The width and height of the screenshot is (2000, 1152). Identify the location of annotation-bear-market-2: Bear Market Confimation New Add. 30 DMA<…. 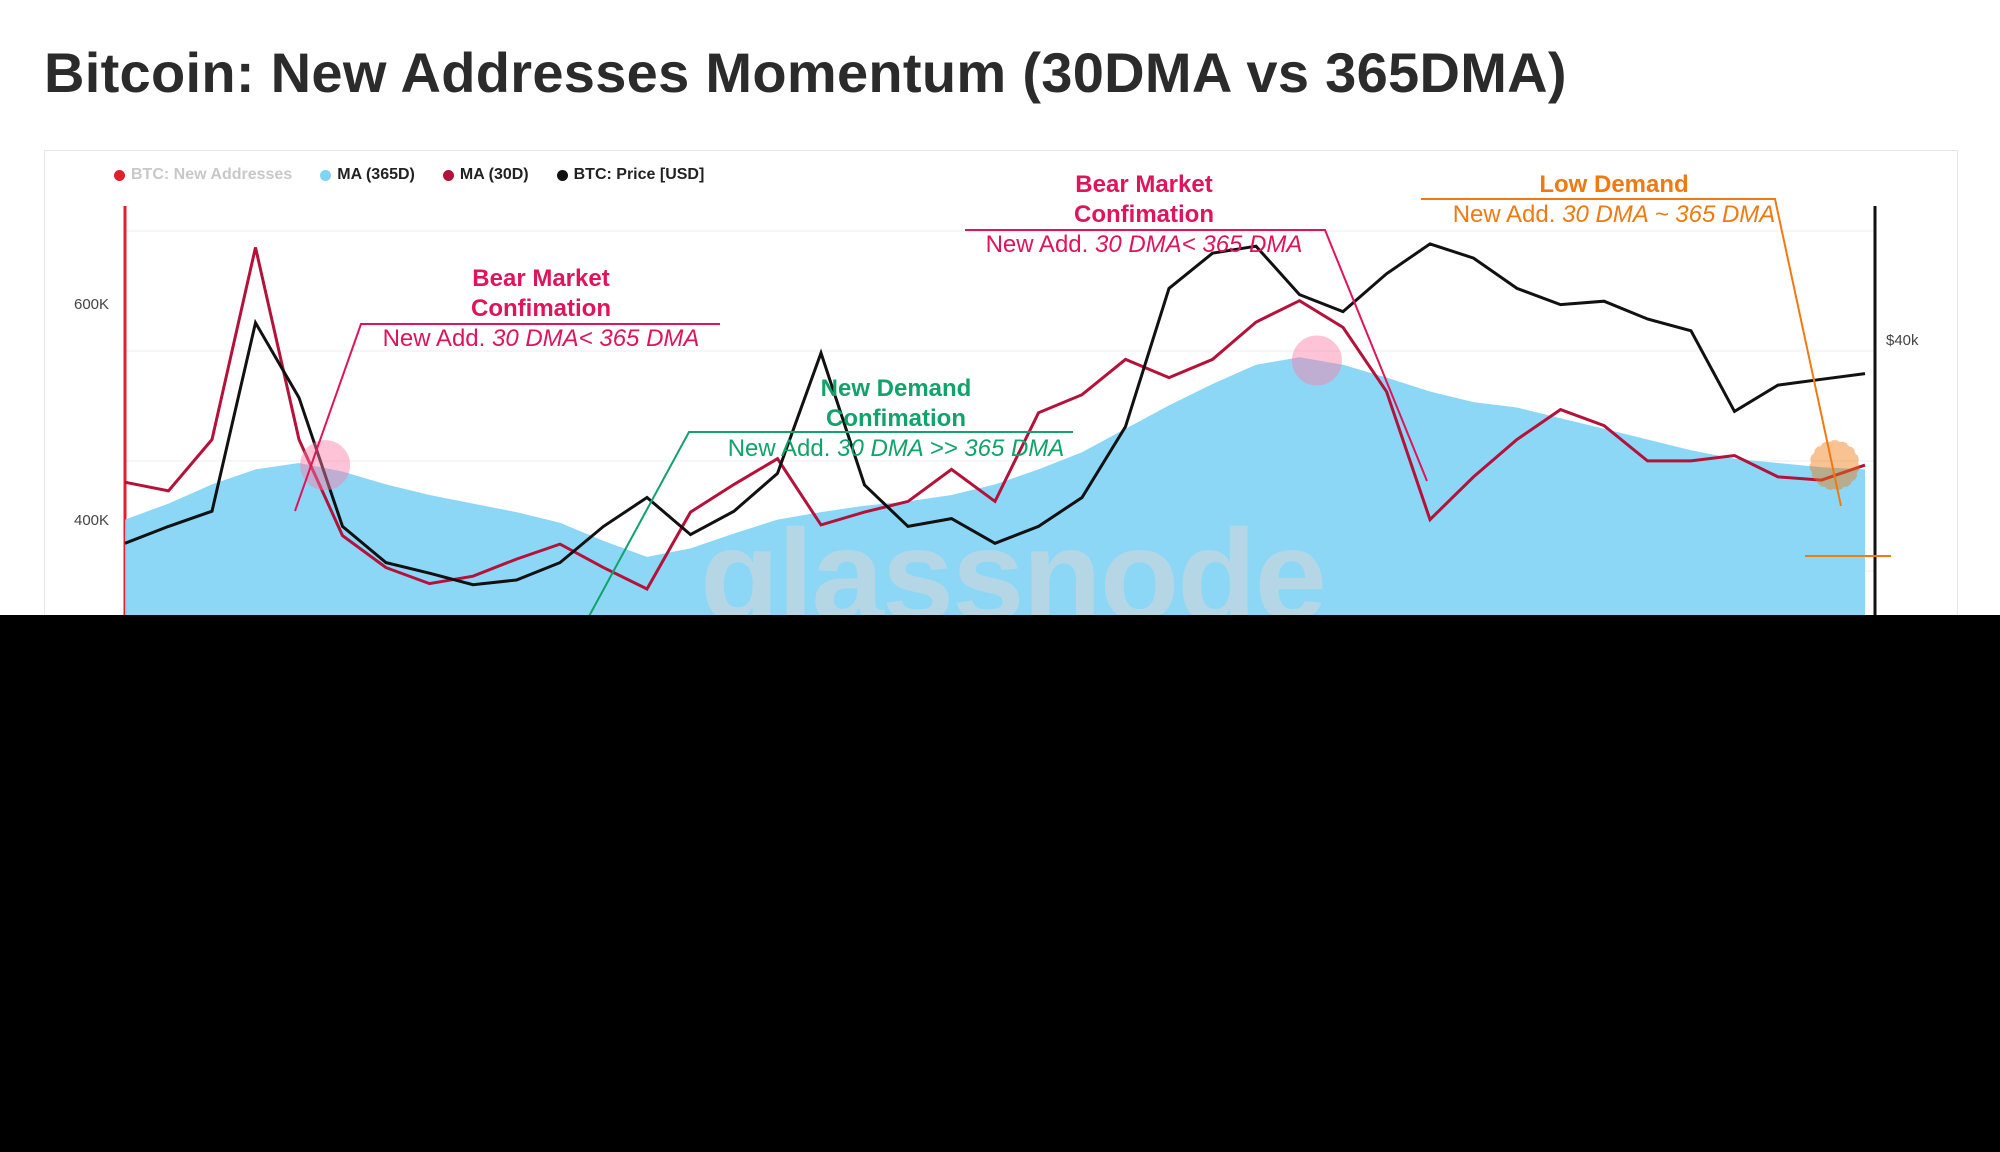
(1144, 215).